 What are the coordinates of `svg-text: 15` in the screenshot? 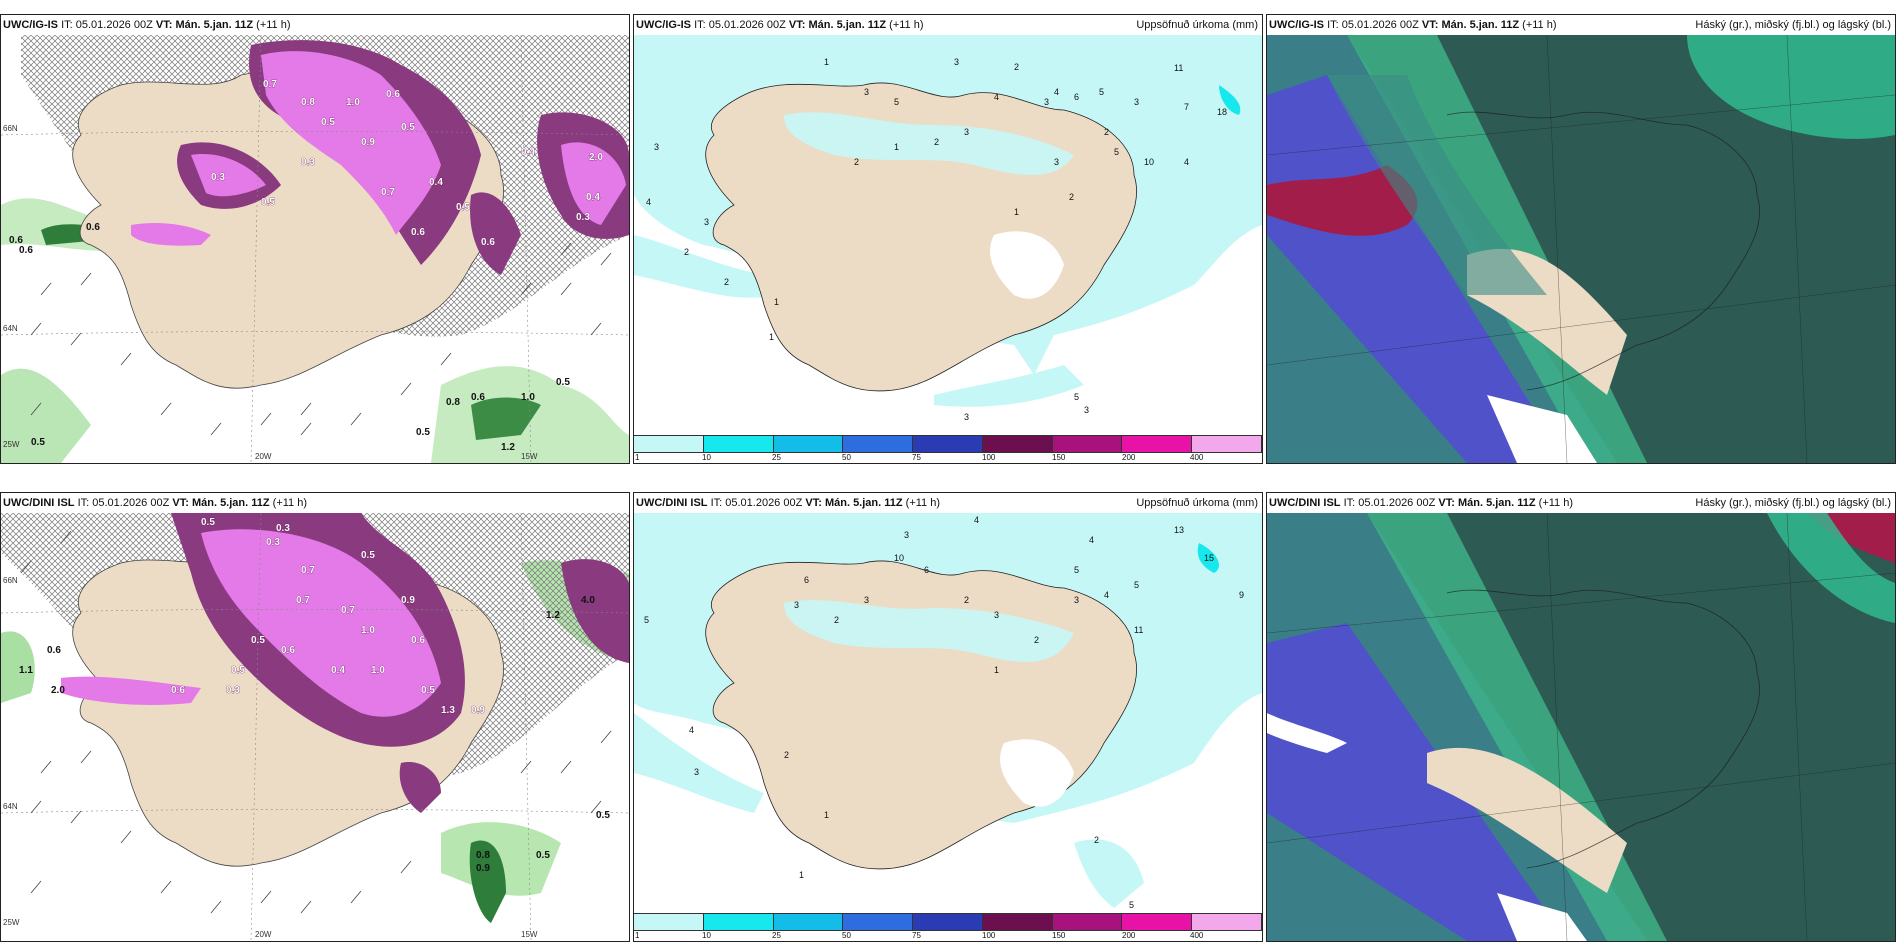 It's located at (1209, 558).